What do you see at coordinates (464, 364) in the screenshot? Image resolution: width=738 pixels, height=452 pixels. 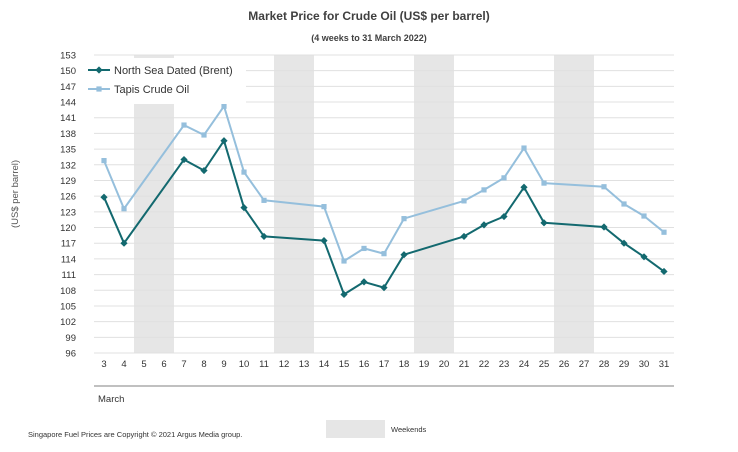 I see `x-tick-label: 21` at bounding box center [464, 364].